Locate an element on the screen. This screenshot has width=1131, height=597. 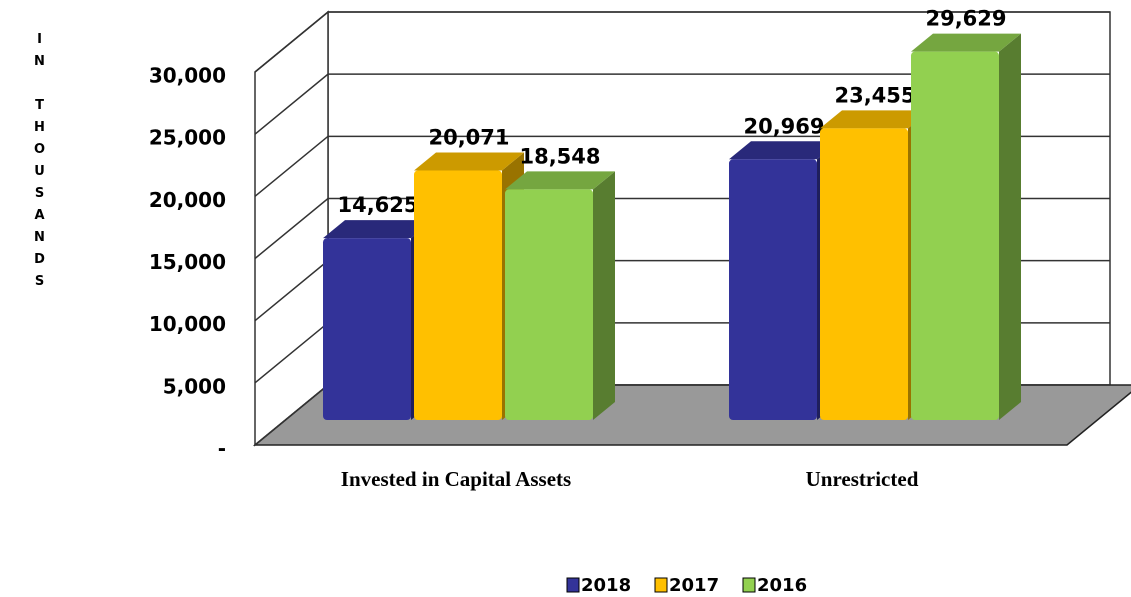
y-tick-label: 20,000 is located at coordinates (187, 200).